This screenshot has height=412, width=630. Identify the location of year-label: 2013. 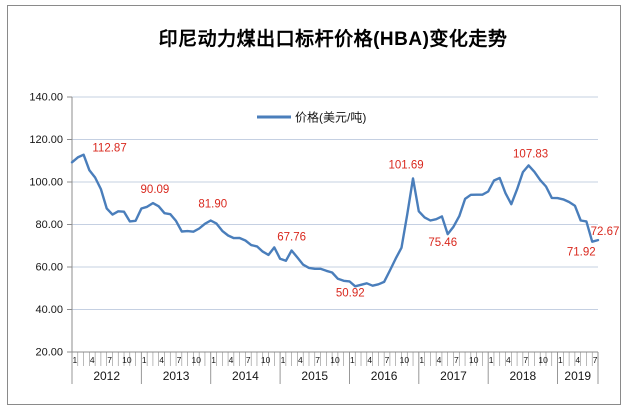
(176, 376).